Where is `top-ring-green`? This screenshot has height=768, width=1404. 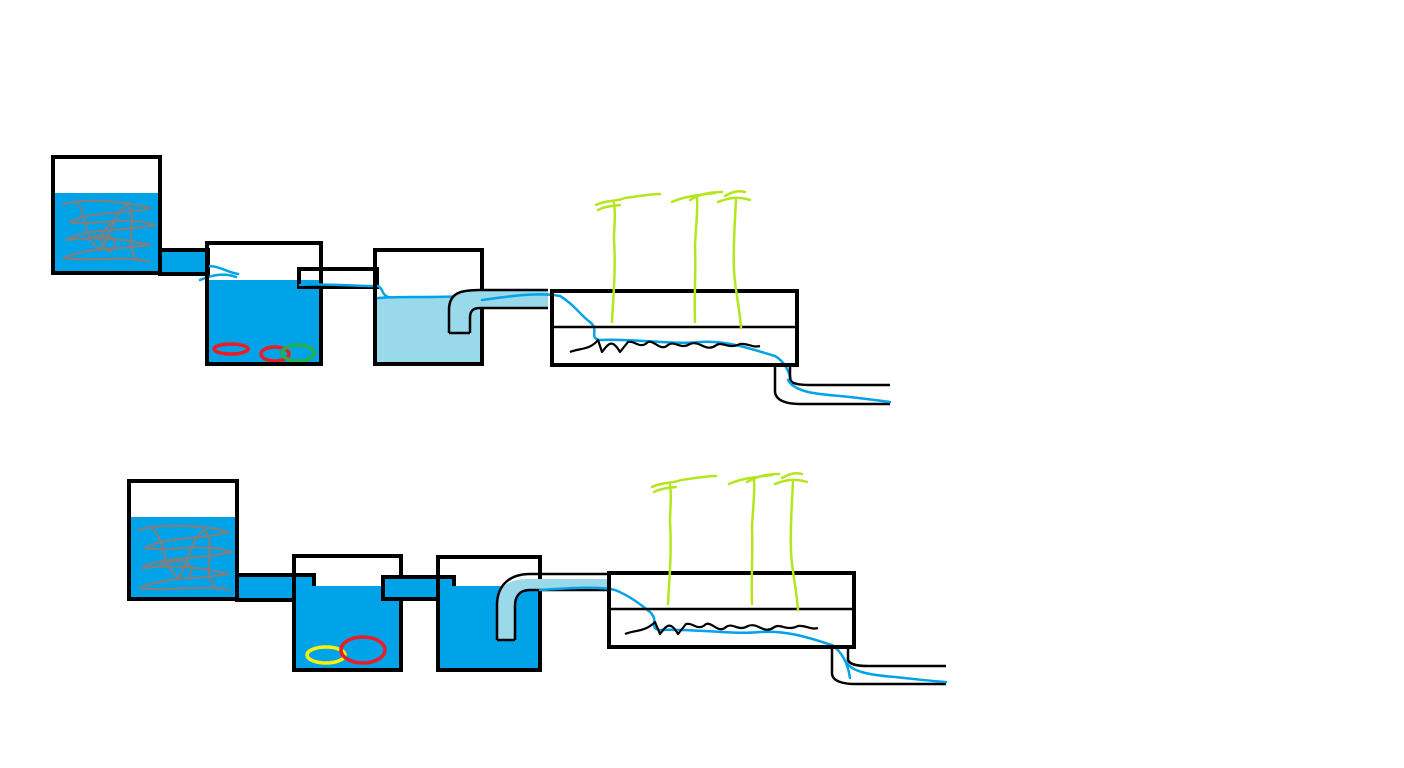 top-ring-green is located at coordinates (298, 353).